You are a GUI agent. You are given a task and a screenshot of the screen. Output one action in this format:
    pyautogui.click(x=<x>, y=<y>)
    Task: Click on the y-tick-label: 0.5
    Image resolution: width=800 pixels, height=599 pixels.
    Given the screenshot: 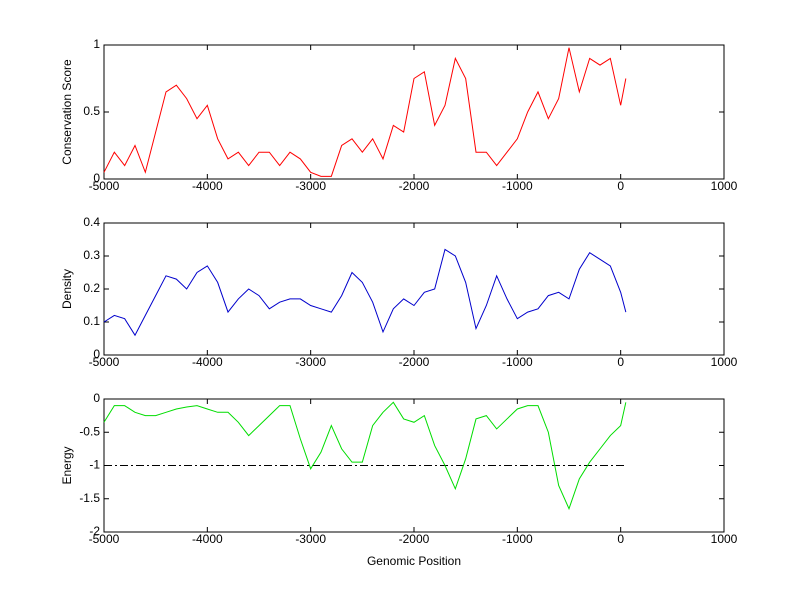 What is the action you would take?
    pyautogui.click(x=91, y=111)
    